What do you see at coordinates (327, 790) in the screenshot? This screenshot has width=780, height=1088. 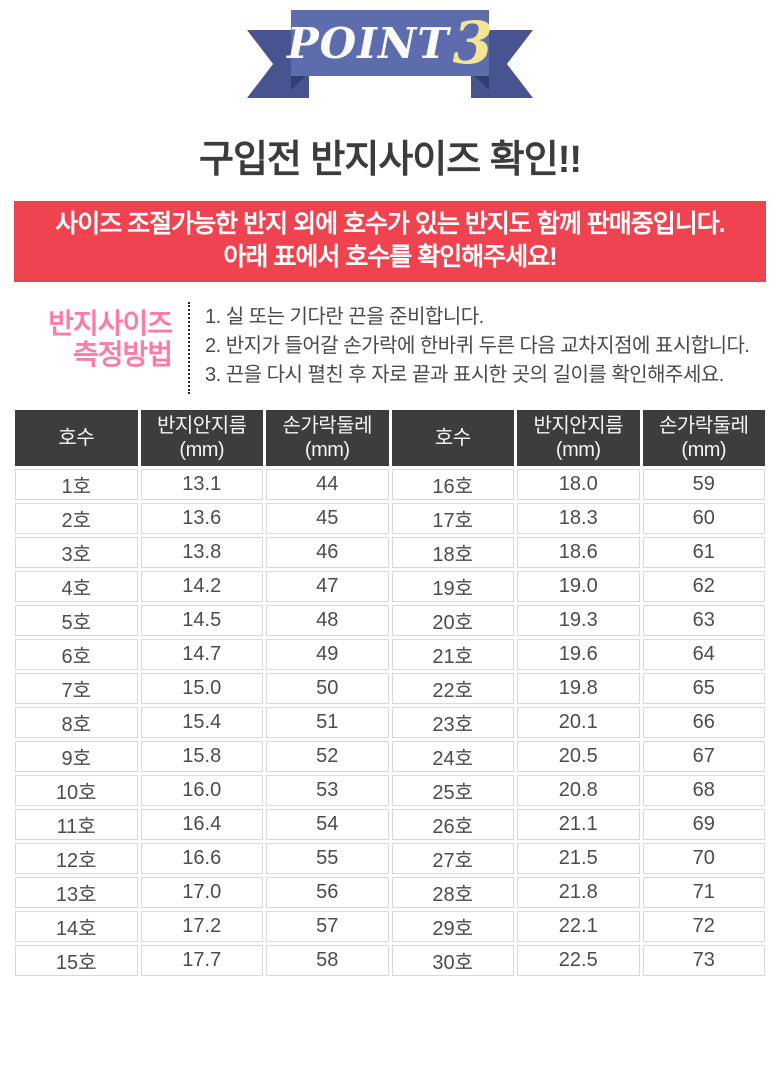 I see `size-cell: 53` at bounding box center [327, 790].